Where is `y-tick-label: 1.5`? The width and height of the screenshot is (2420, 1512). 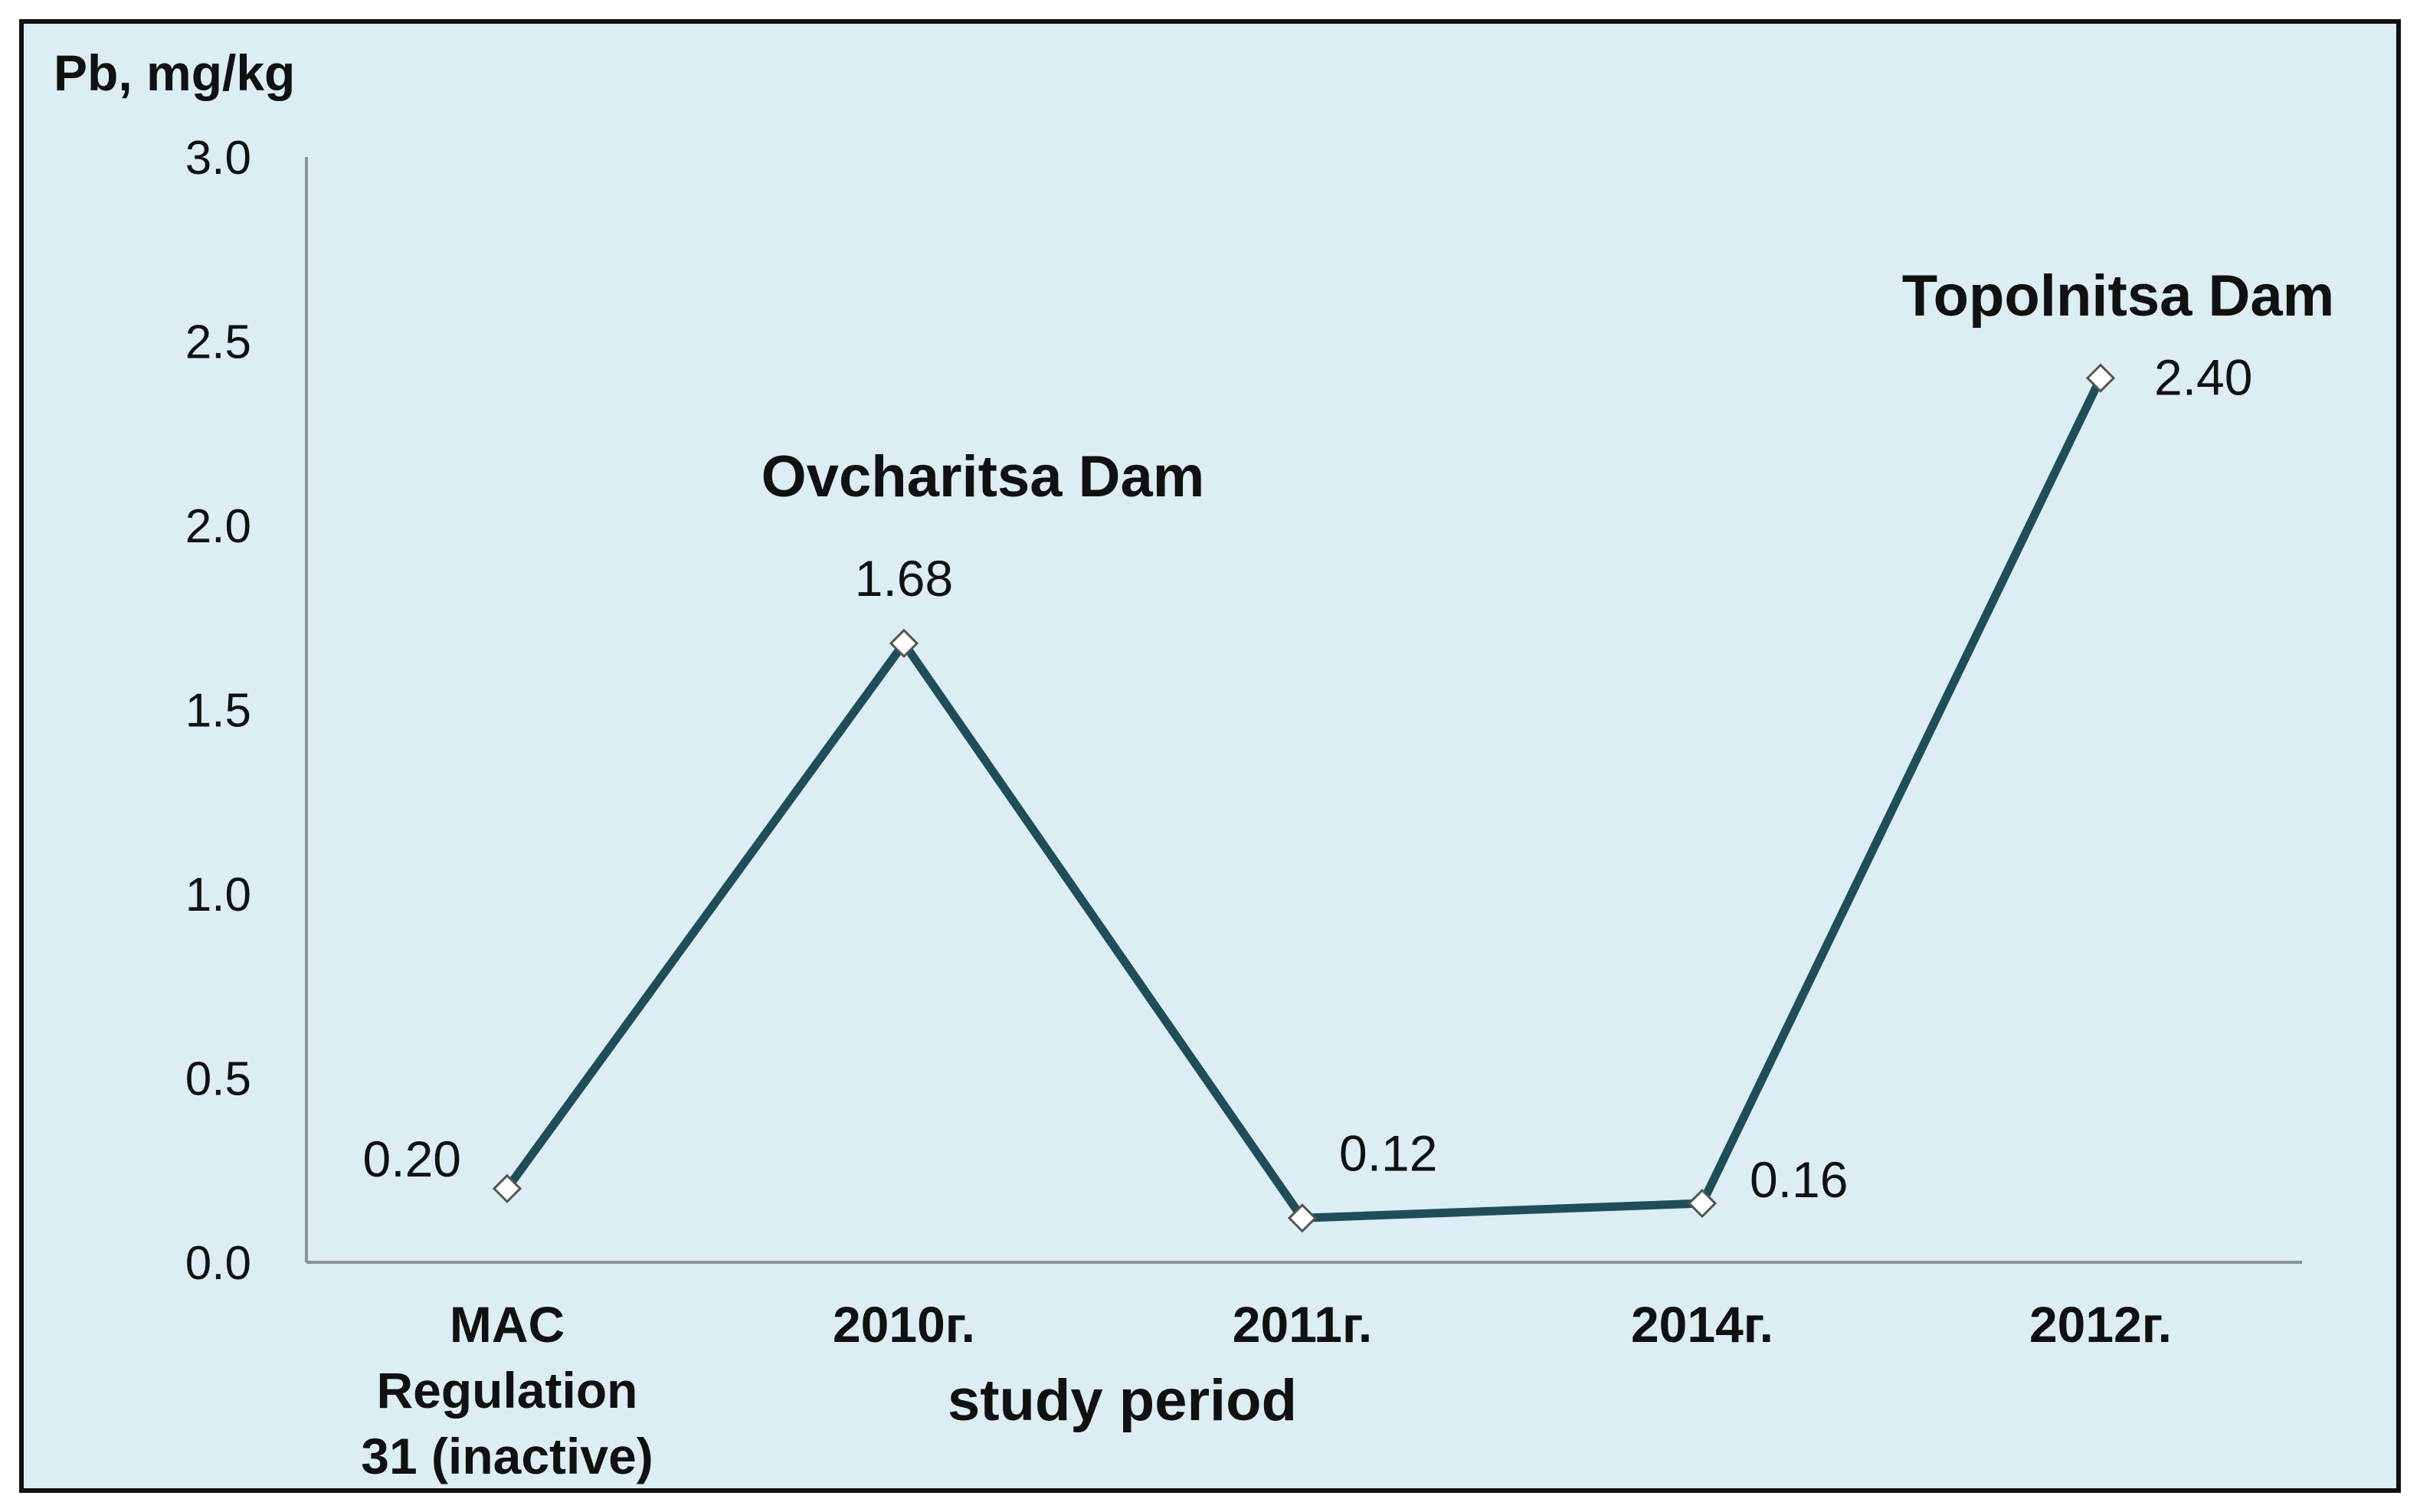 y-tick-label: 1.5 is located at coordinates (218, 711).